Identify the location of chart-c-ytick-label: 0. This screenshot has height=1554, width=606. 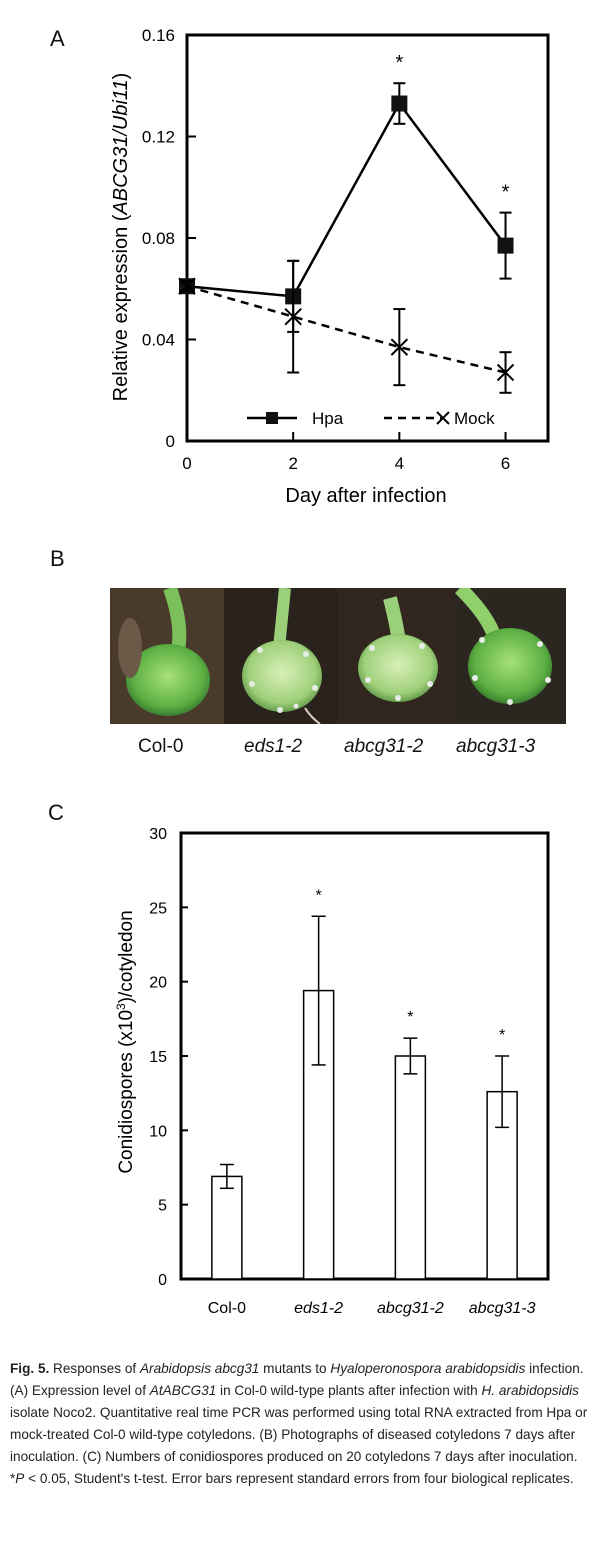
(162, 1280).